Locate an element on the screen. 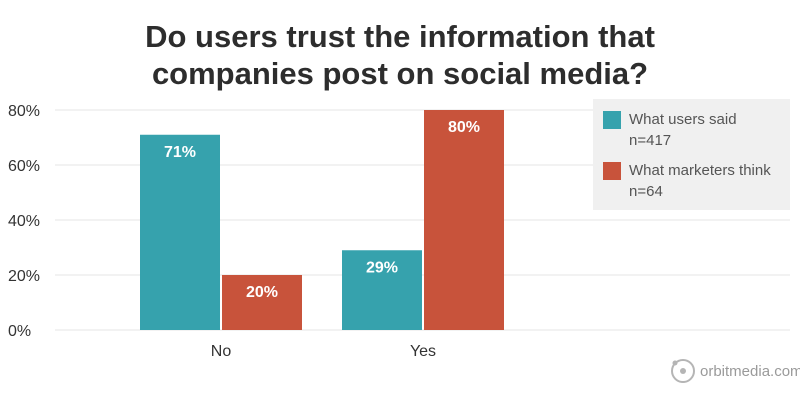 Image resolution: width=800 pixels, height=400 pixels. legend-sample-marketers: n=64 is located at coordinates (646, 191).